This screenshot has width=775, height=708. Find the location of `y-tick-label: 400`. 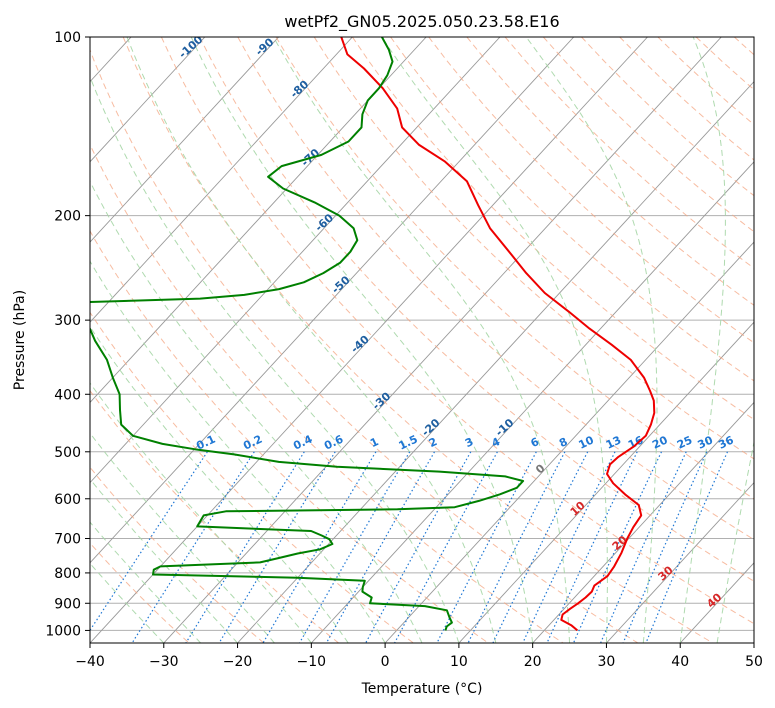

y-tick-label: 400 is located at coordinates (67, 395).